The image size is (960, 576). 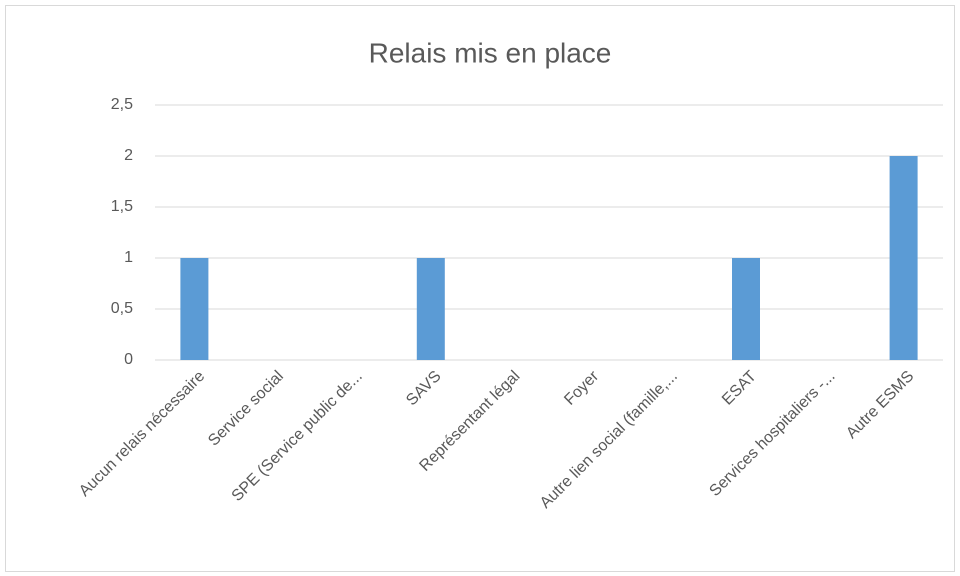 What do you see at coordinates (122, 104) in the screenshot?
I see `y-tick-label: 2,5` at bounding box center [122, 104].